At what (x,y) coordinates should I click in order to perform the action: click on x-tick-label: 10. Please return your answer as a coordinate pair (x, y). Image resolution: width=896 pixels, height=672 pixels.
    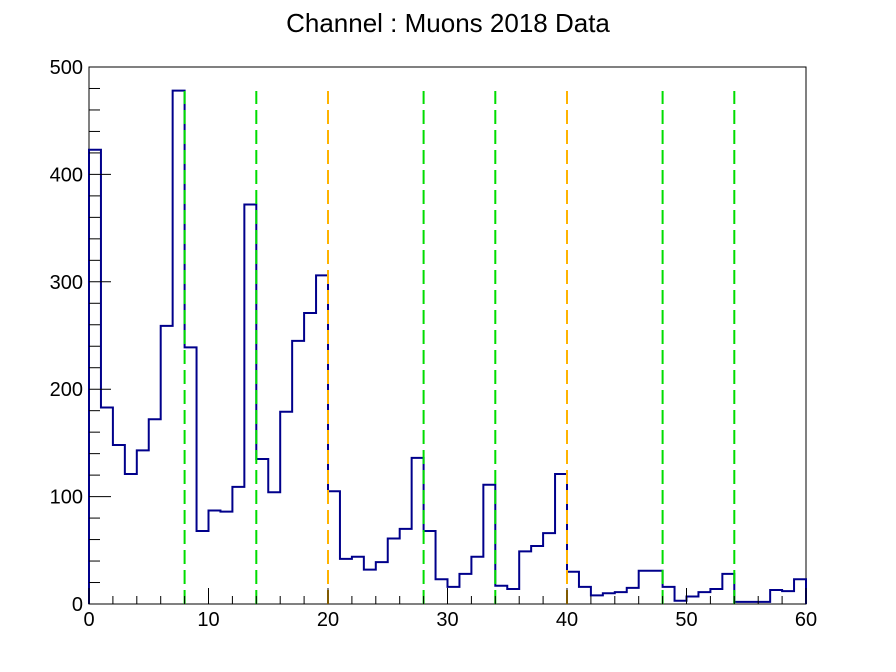
    Looking at the image, I should click on (208, 620).